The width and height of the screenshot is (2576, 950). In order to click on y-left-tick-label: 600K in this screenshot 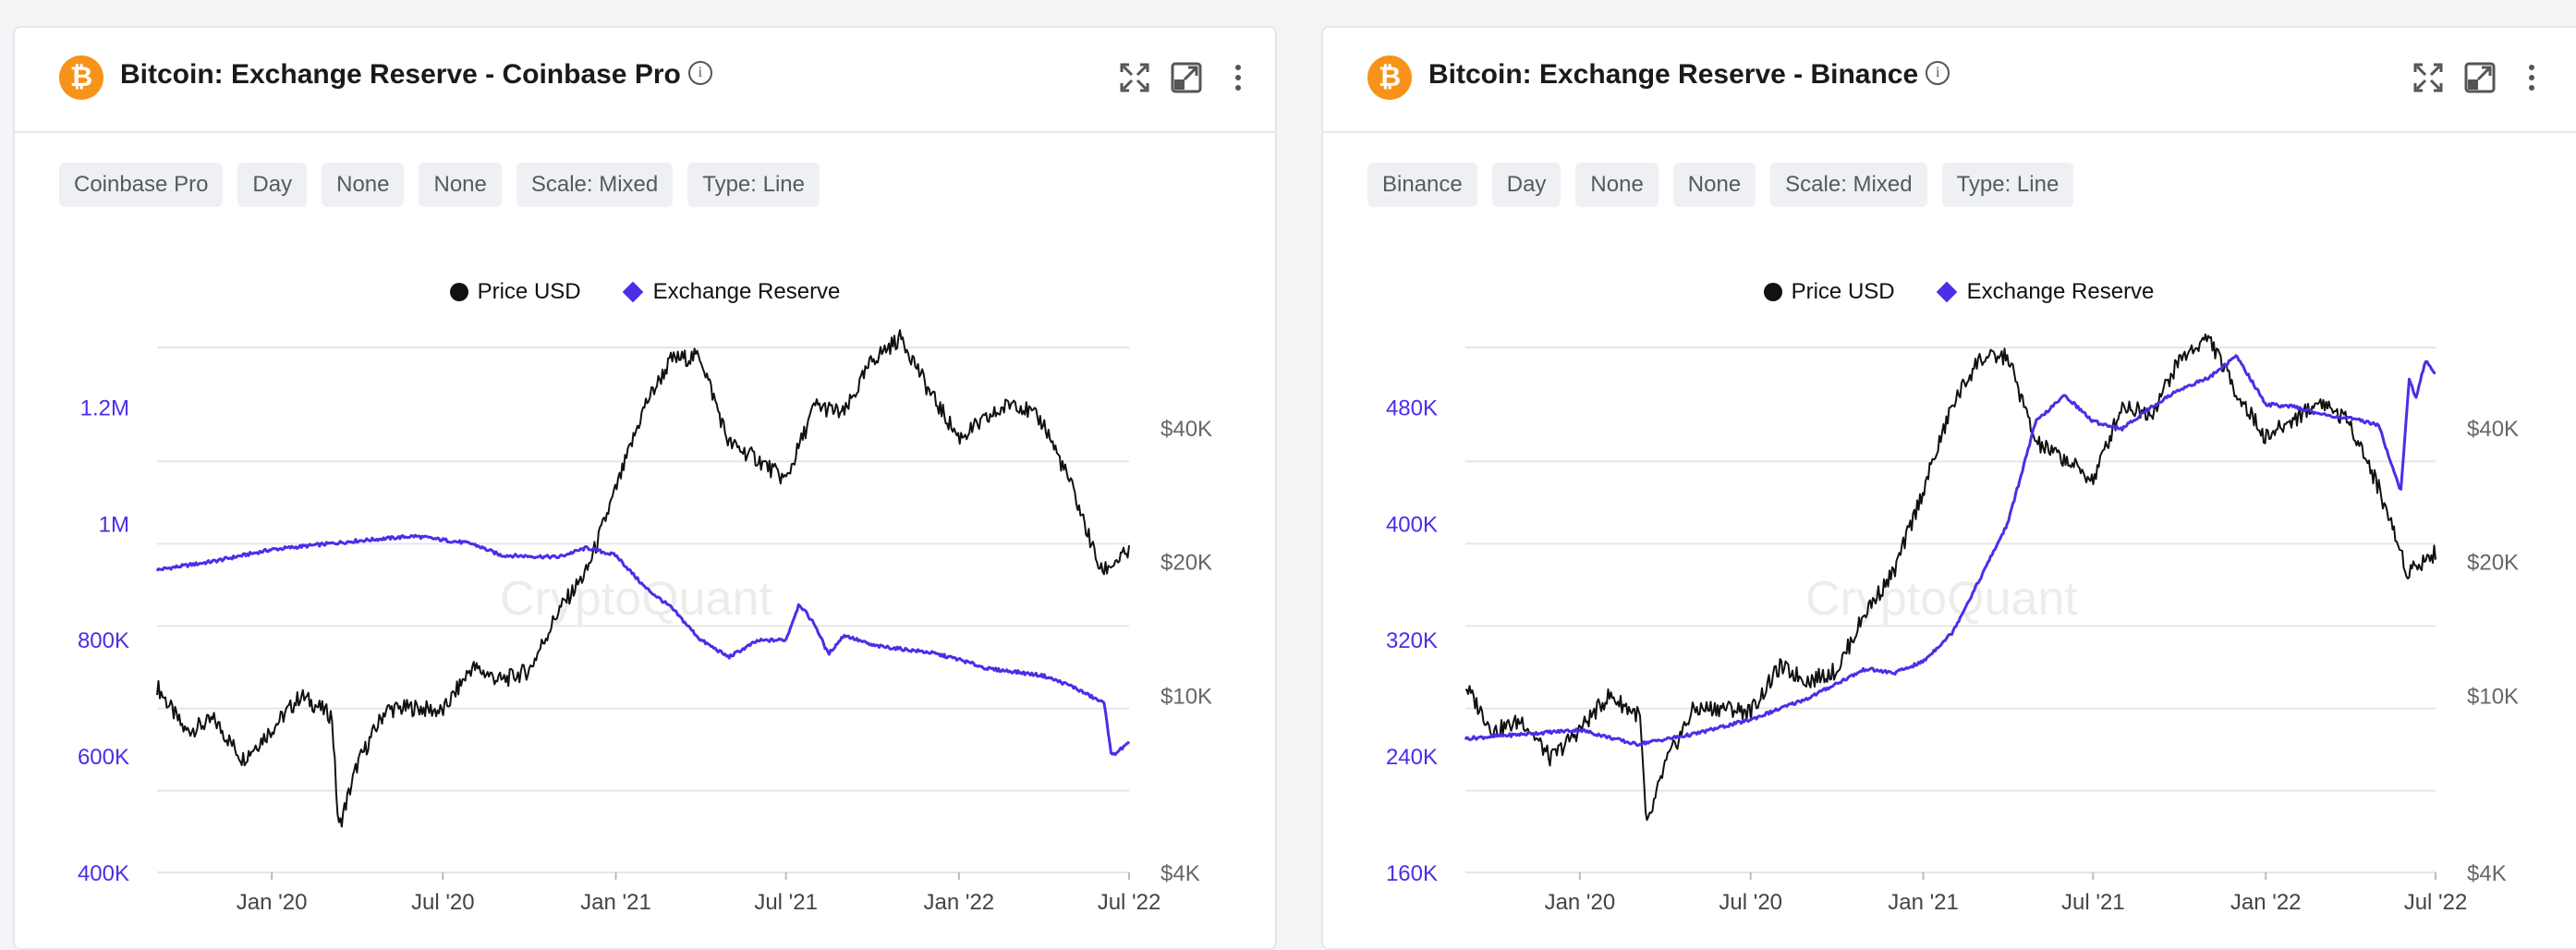, I will do `click(103, 757)`.